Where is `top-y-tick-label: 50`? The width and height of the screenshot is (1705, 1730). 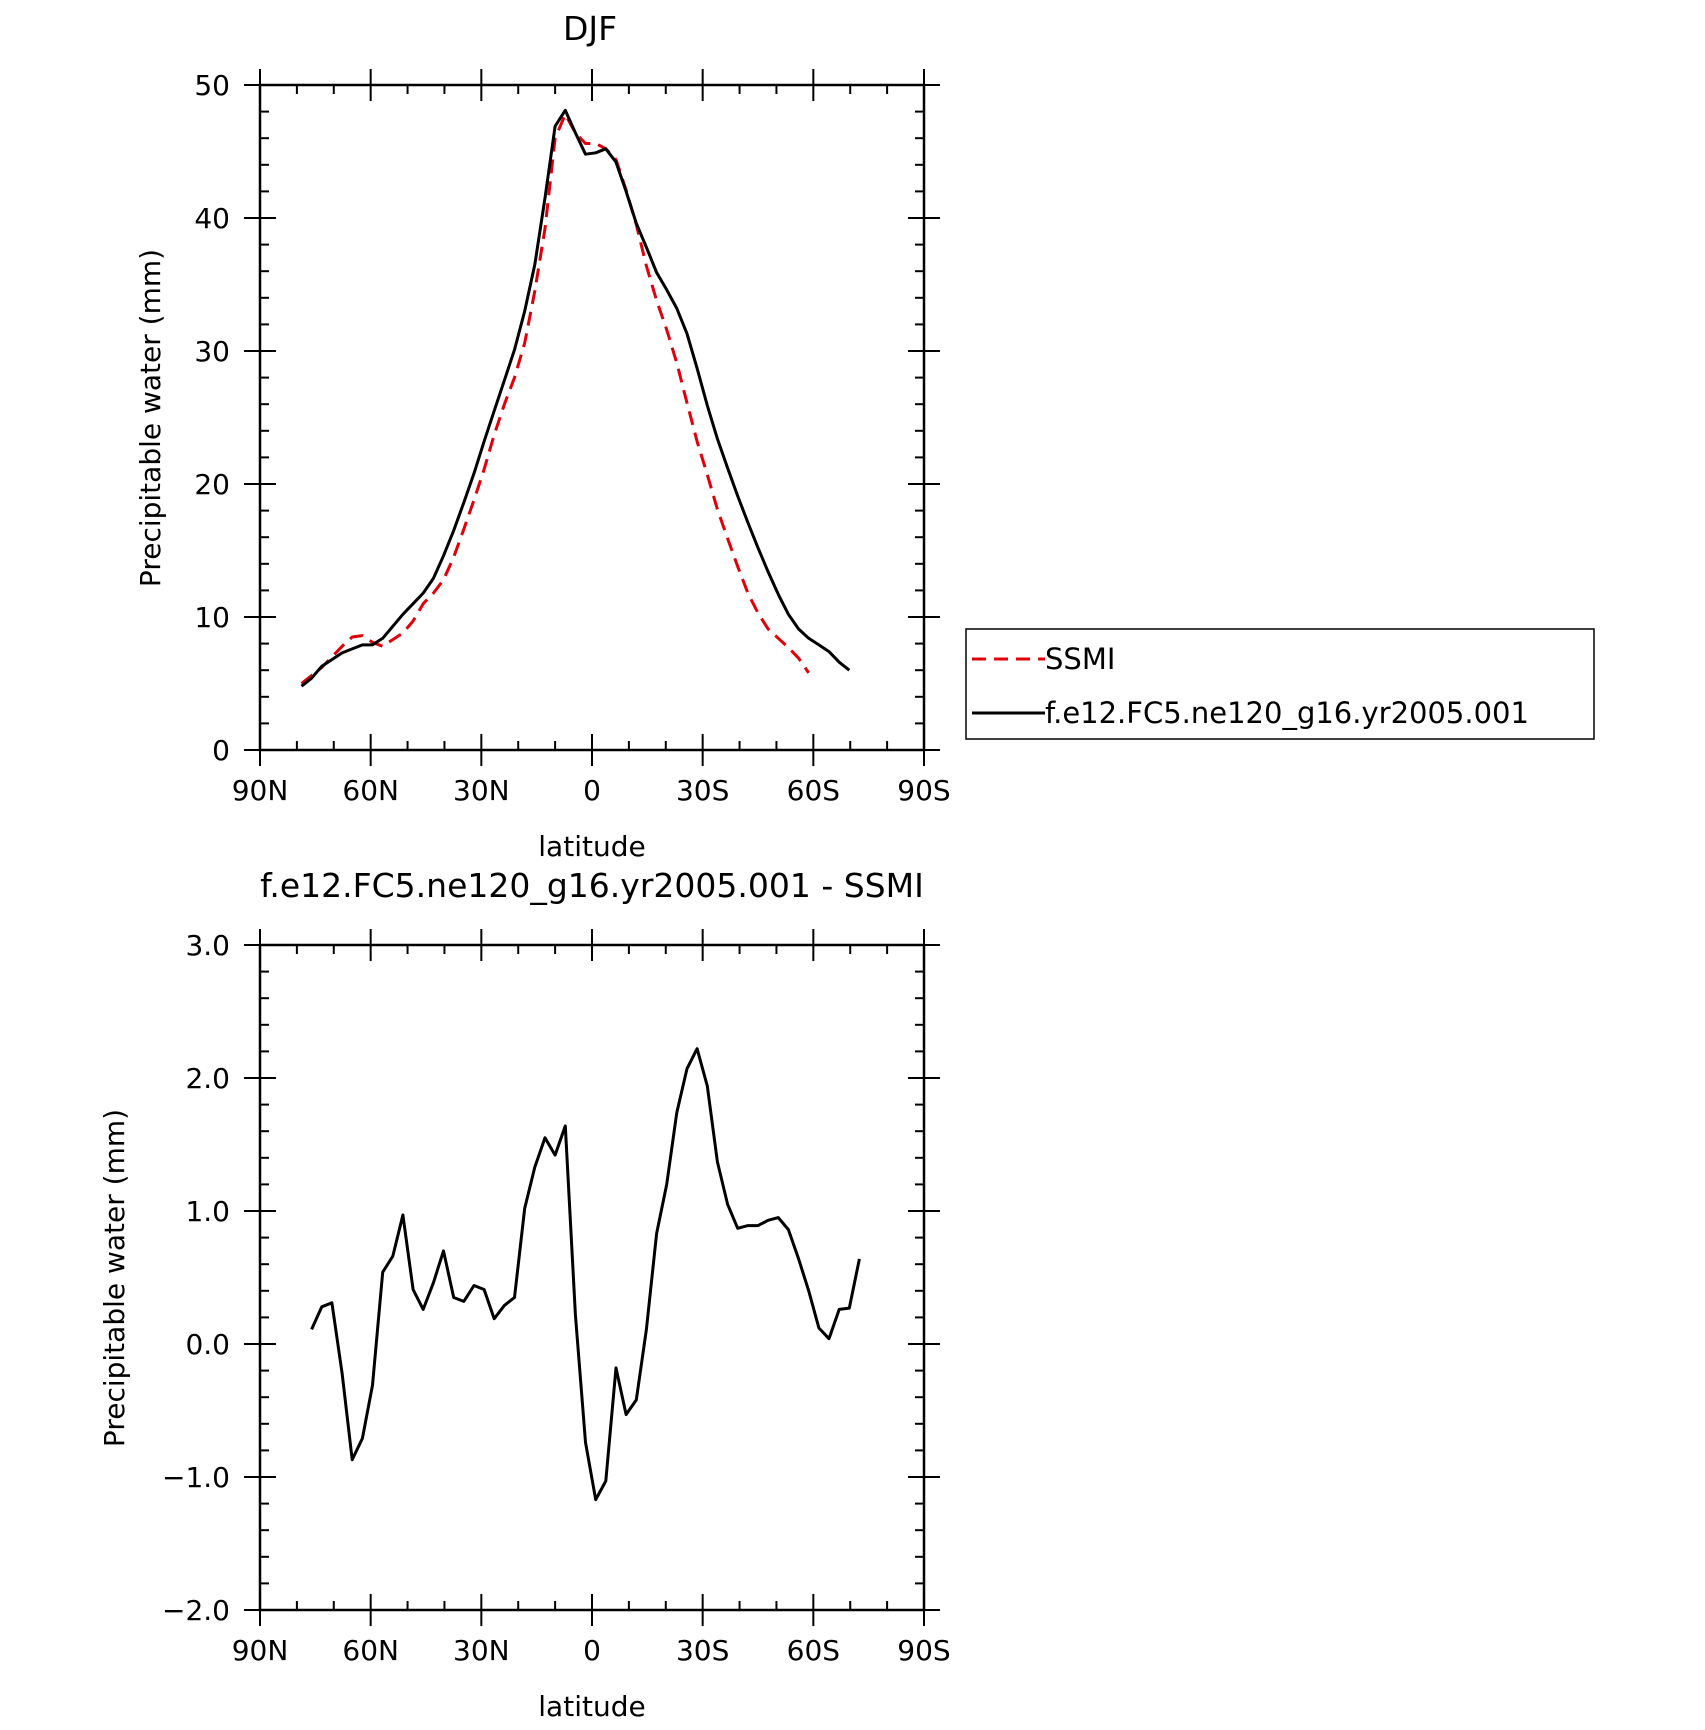
top-y-tick-label: 50 is located at coordinates (212, 85).